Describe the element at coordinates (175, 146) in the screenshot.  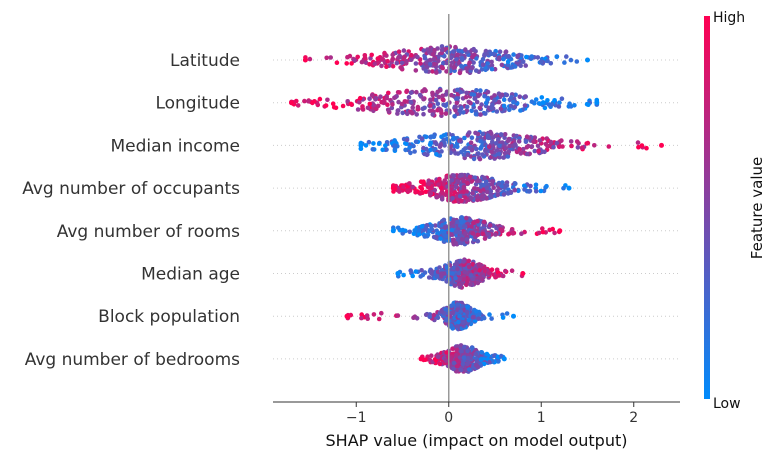
I see `feature-label: Median income` at that location.